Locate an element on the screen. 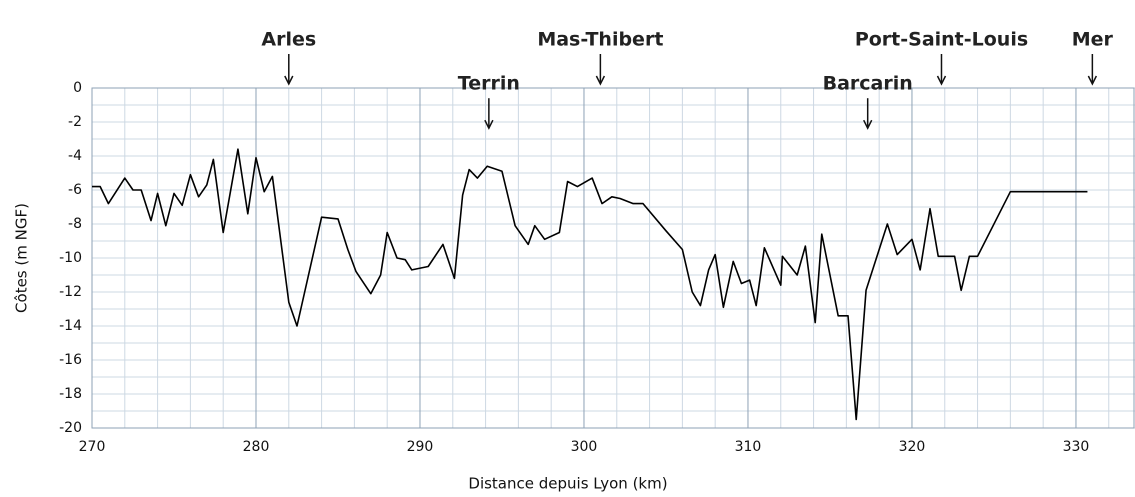 This screenshot has height=497, width=1135. annotation-label: Arles is located at coordinates (288, 40).